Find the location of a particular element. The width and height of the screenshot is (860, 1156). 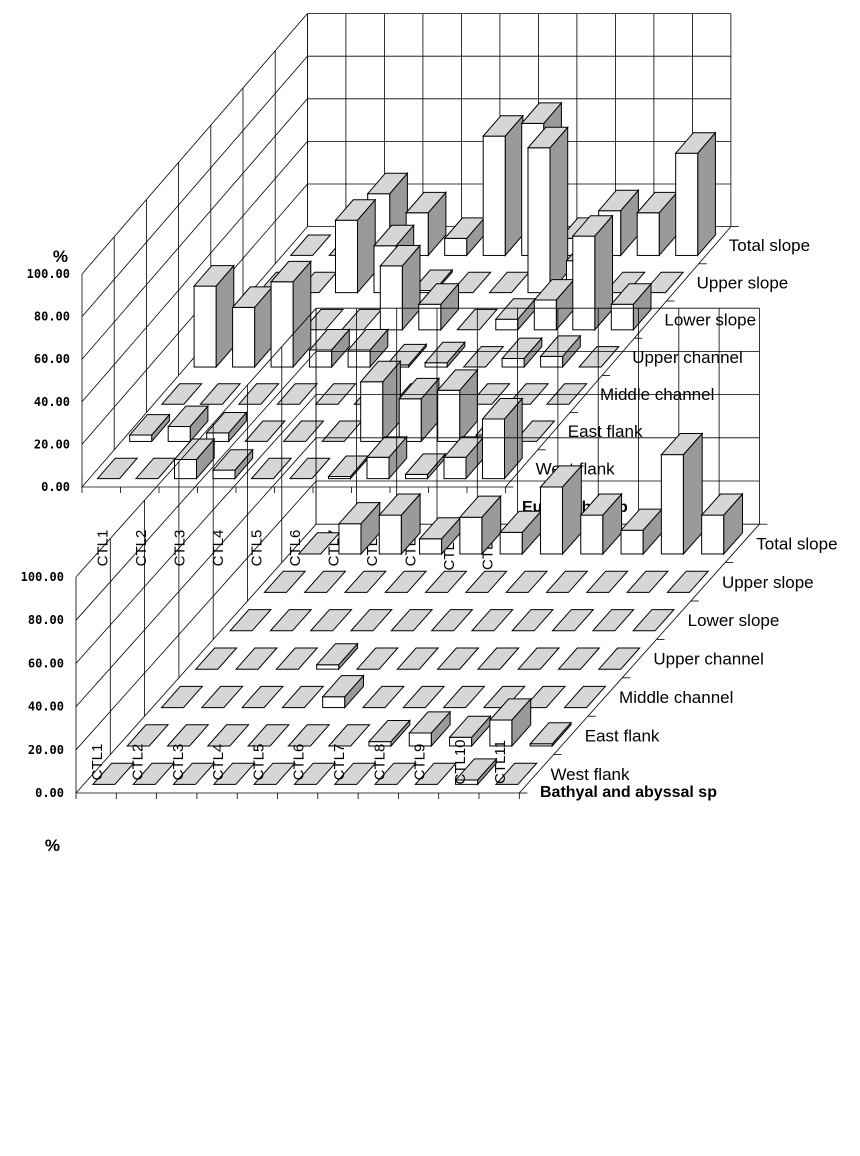

x-tick-label: CTL9 is located at coordinates (420, 762).